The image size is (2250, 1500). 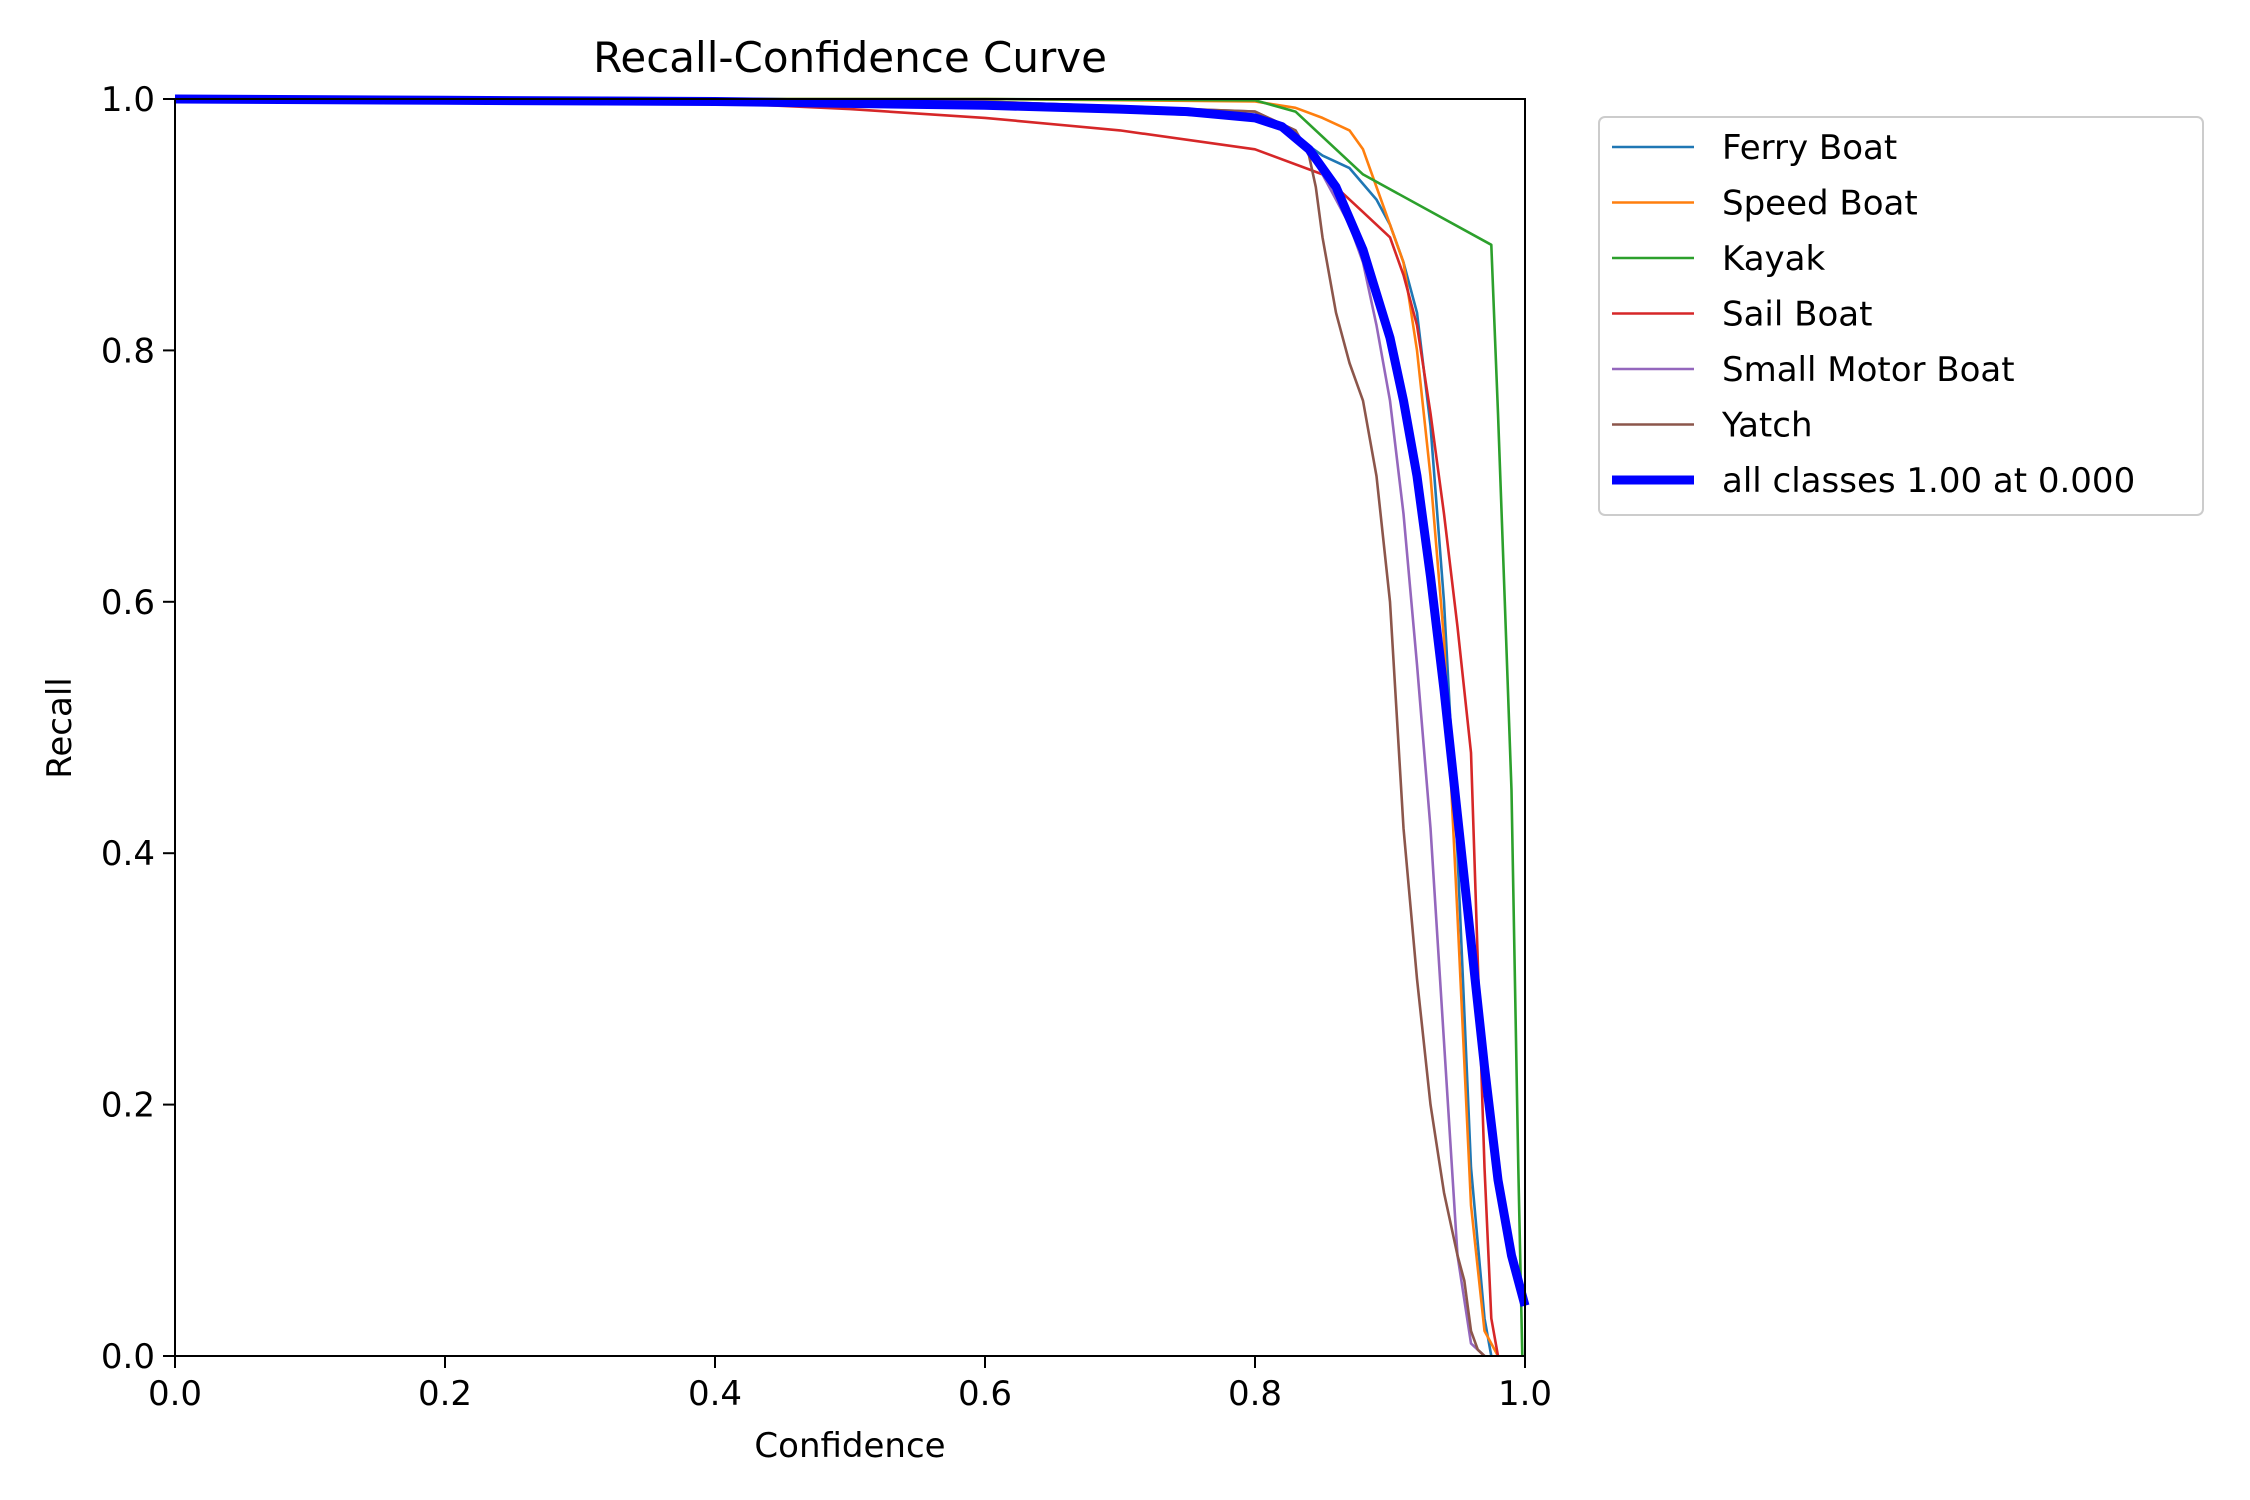 What do you see at coordinates (128, 1357) in the screenshot?
I see `y-tick-label: 0.0` at bounding box center [128, 1357].